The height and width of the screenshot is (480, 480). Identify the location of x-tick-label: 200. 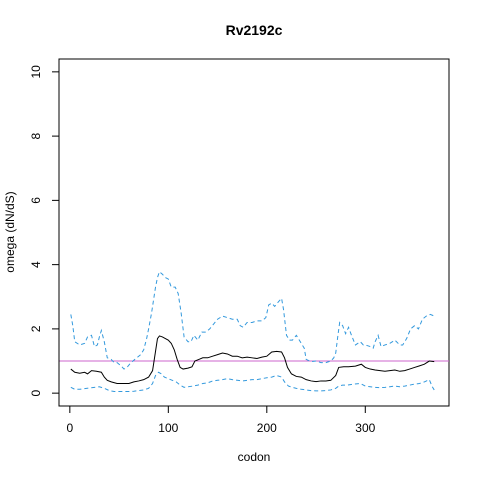
(267, 428).